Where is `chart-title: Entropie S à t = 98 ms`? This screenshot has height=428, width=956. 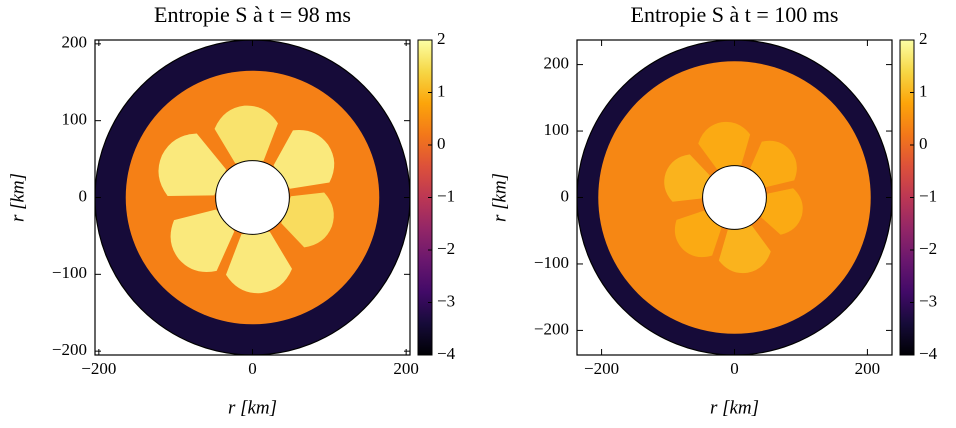 chart-title: Entropie S à t = 98 ms is located at coordinates (252, 14).